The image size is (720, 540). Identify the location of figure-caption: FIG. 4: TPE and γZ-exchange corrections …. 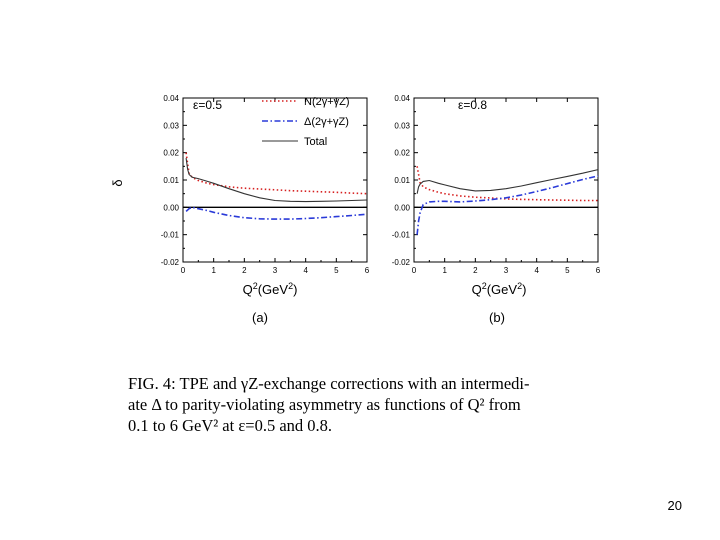
(378, 404).